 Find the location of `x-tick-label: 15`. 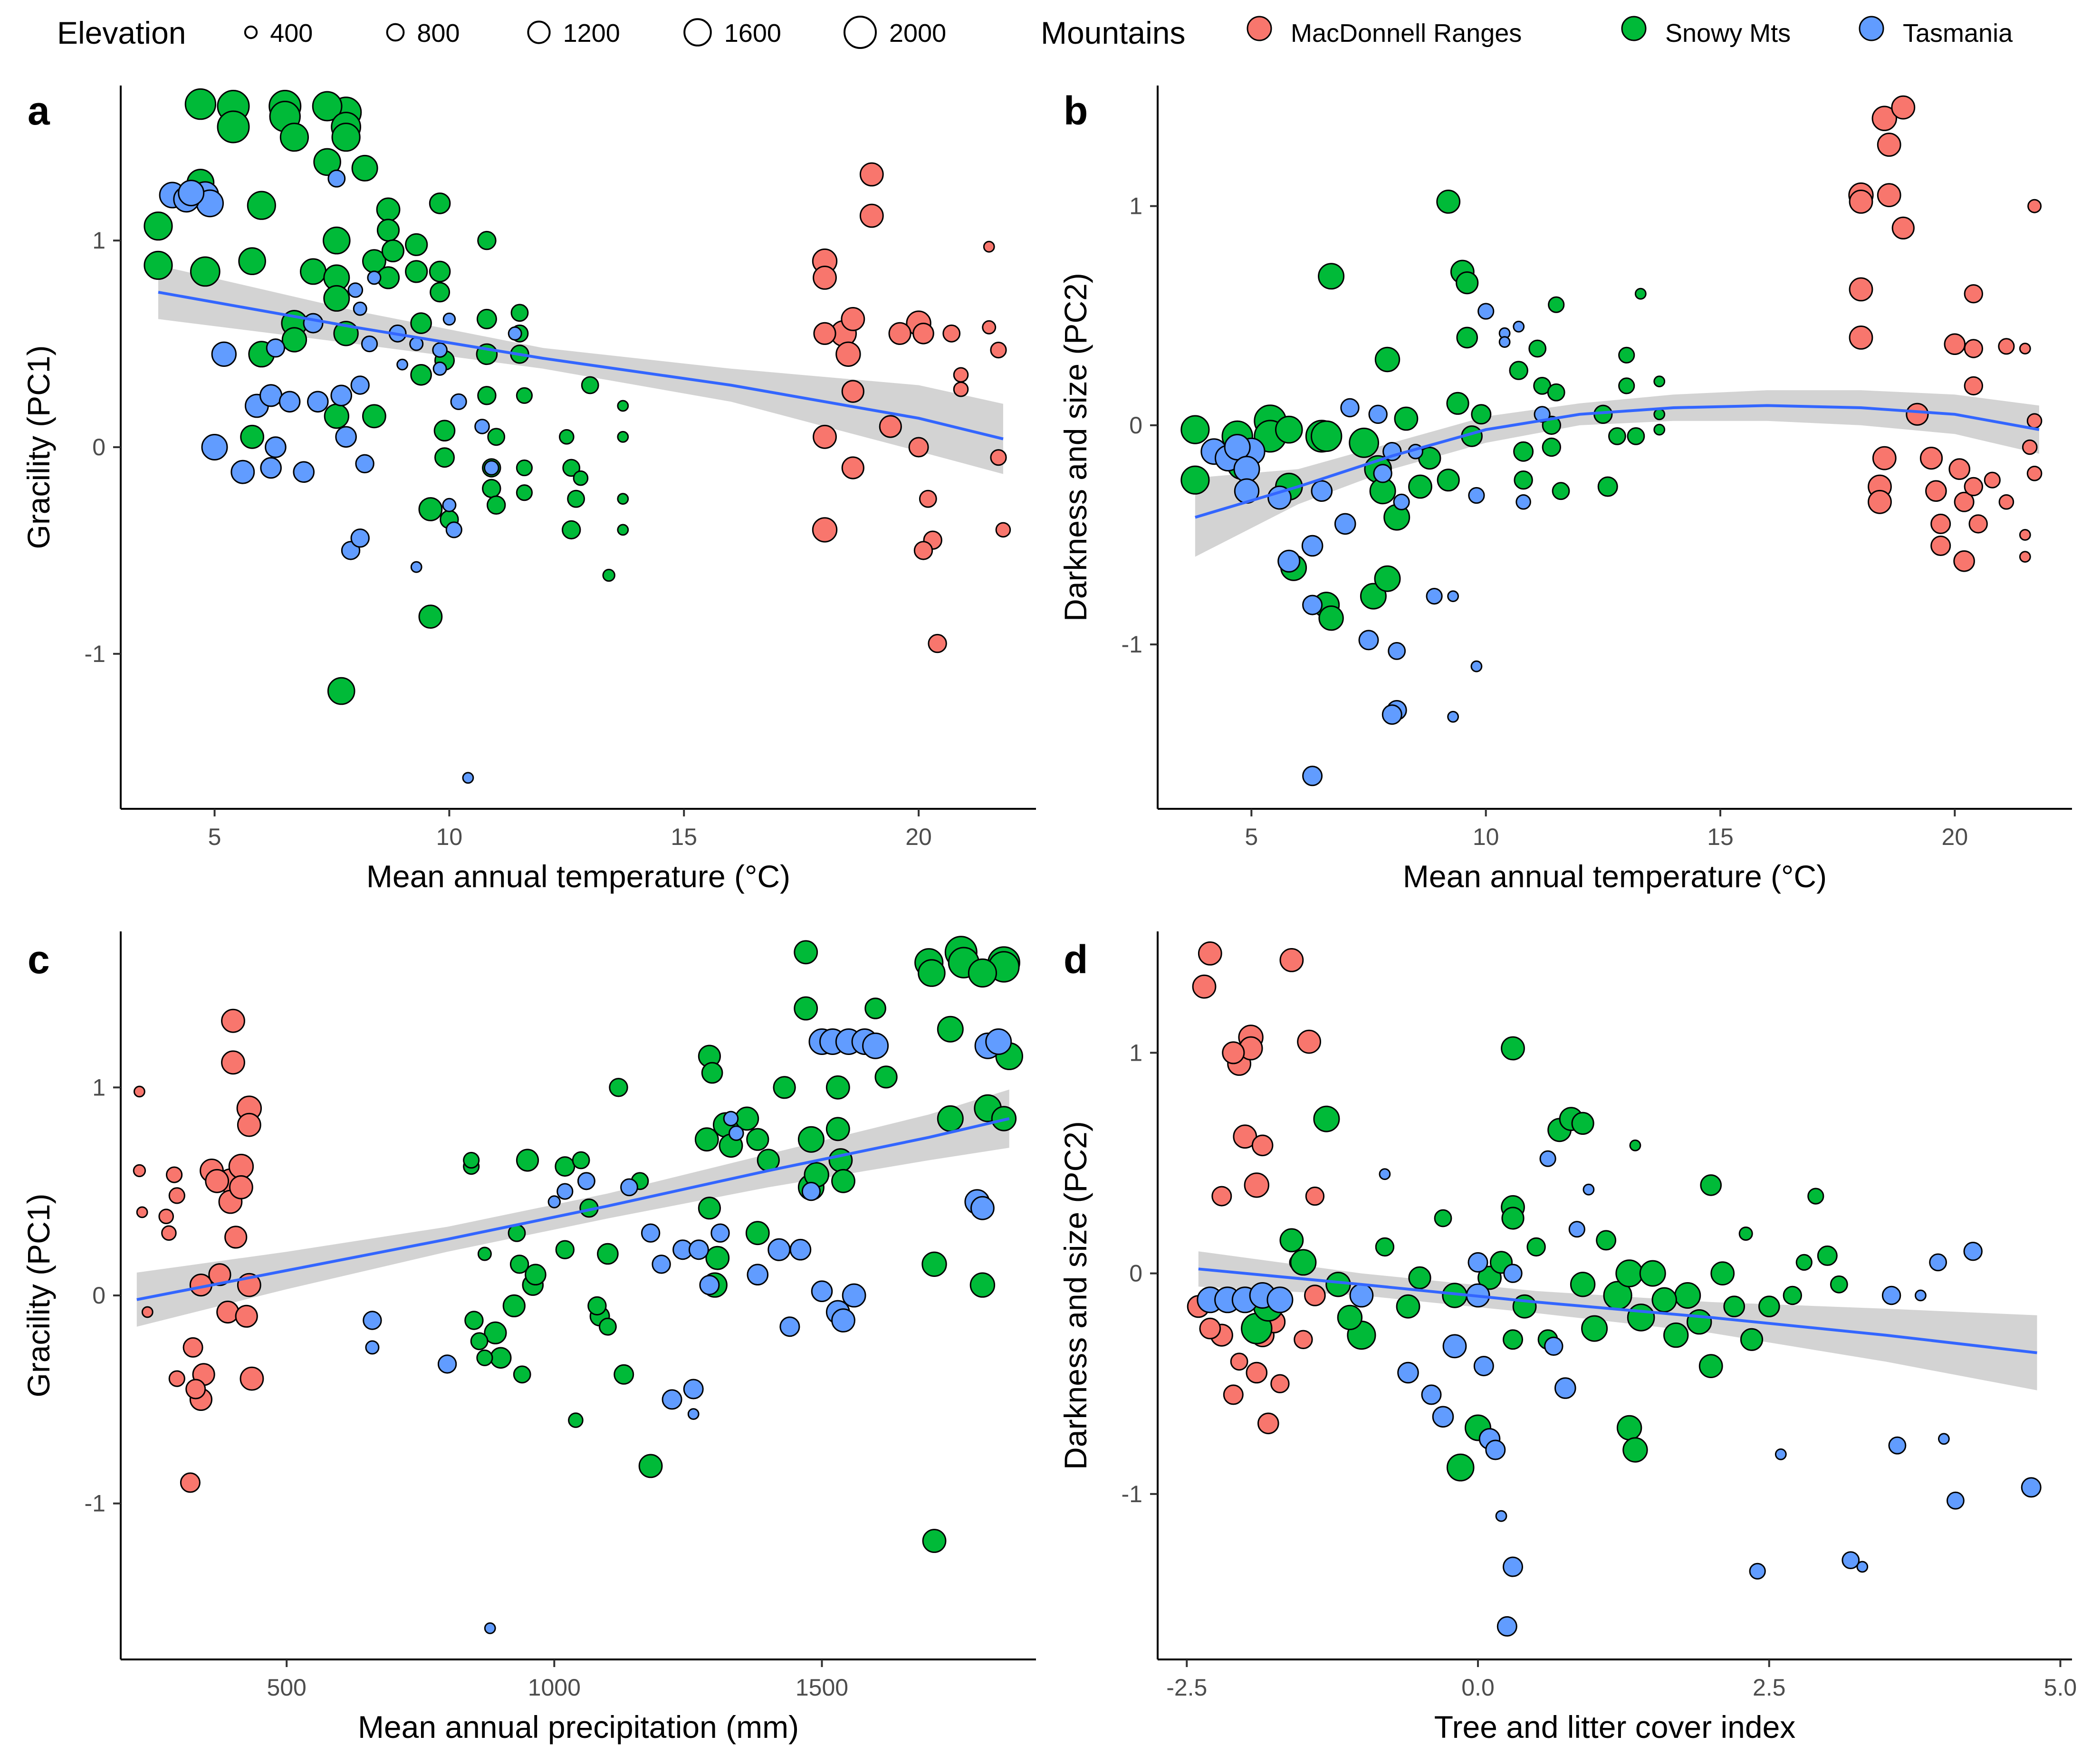

x-tick-label: 15 is located at coordinates (1721, 837).